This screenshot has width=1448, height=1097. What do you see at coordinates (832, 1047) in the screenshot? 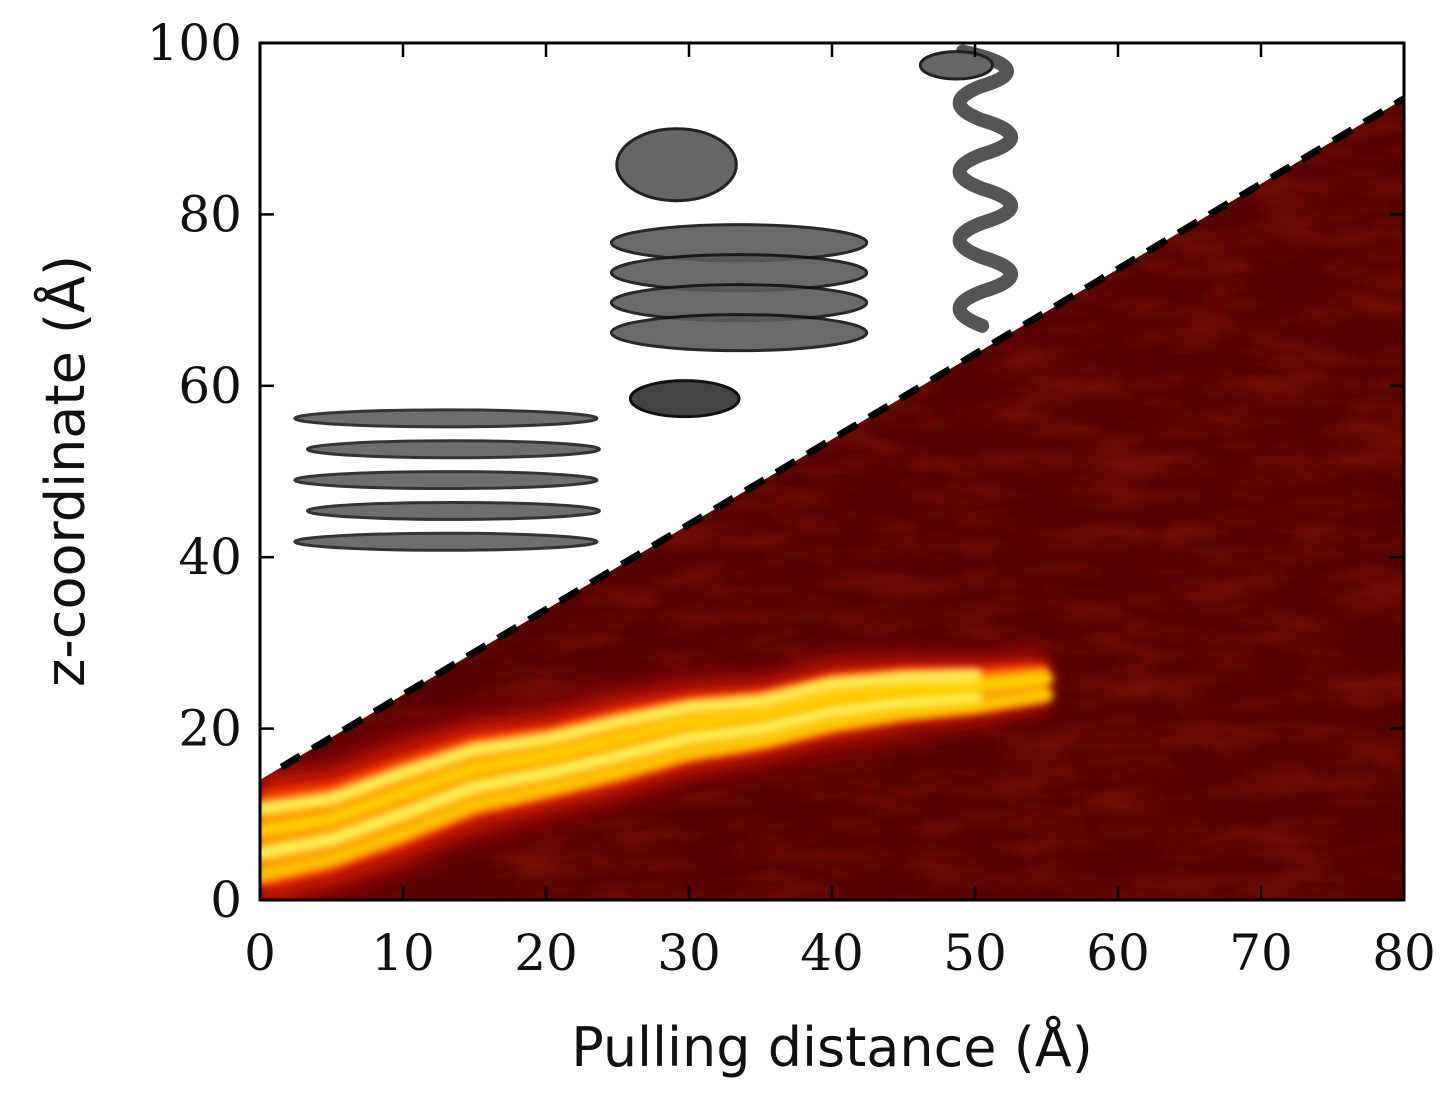
I see `x-axis-title: Pulling distance (Å)` at bounding box center [832, 1047].